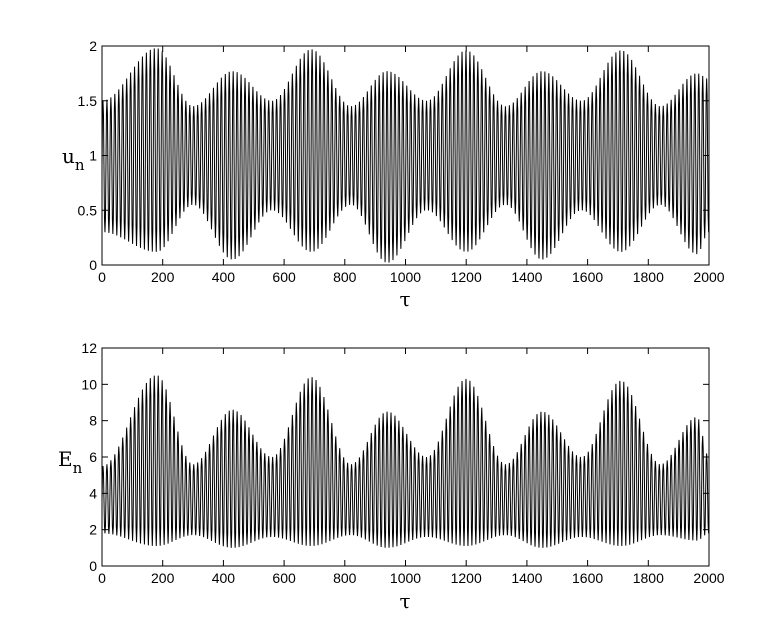 The height and width of the screenshot is (638, 782). I want to click on y-tick-label: 0.5, so click(88, 210).